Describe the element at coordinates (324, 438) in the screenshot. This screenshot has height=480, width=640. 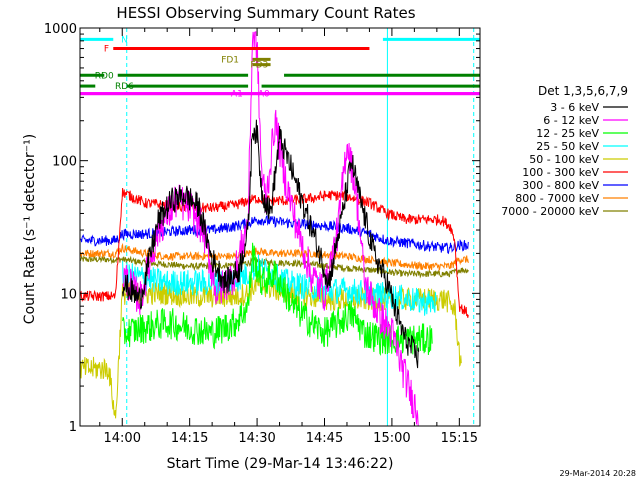
I see `x-tick-label: 14:45` at that location.